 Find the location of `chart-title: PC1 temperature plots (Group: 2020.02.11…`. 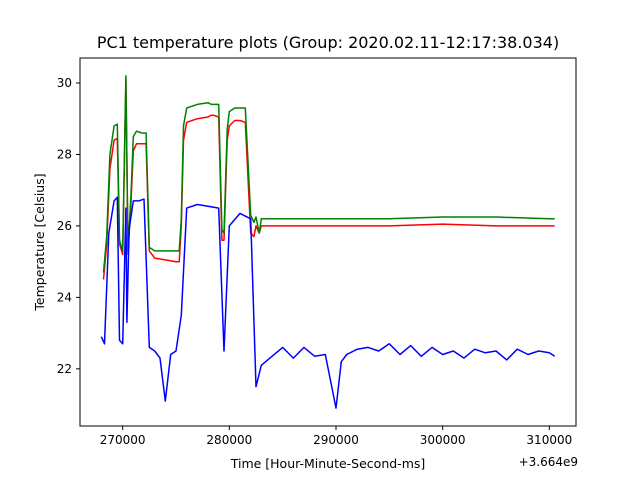

chart-title: PC1 temperature plots (Group: 2020.02.11… is located at coordinates (328, 42).